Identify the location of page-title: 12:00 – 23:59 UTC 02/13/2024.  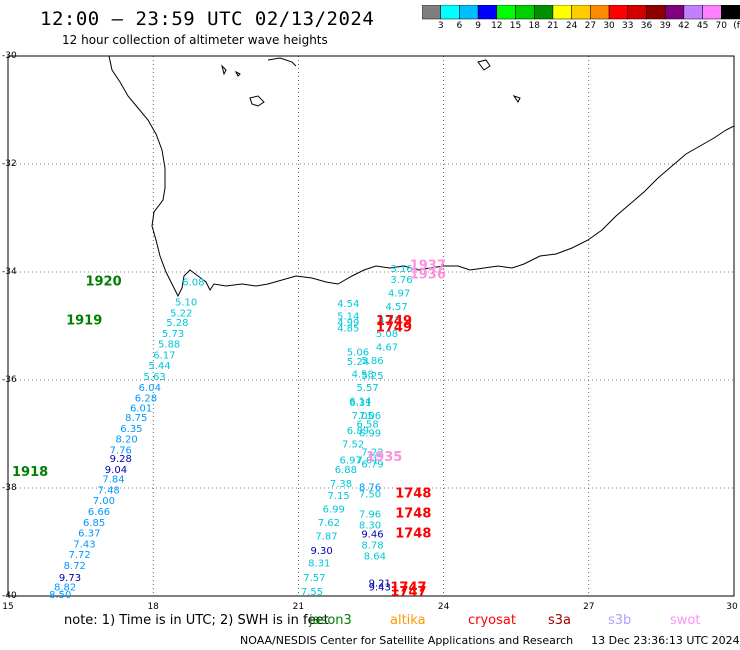
(207, 19).